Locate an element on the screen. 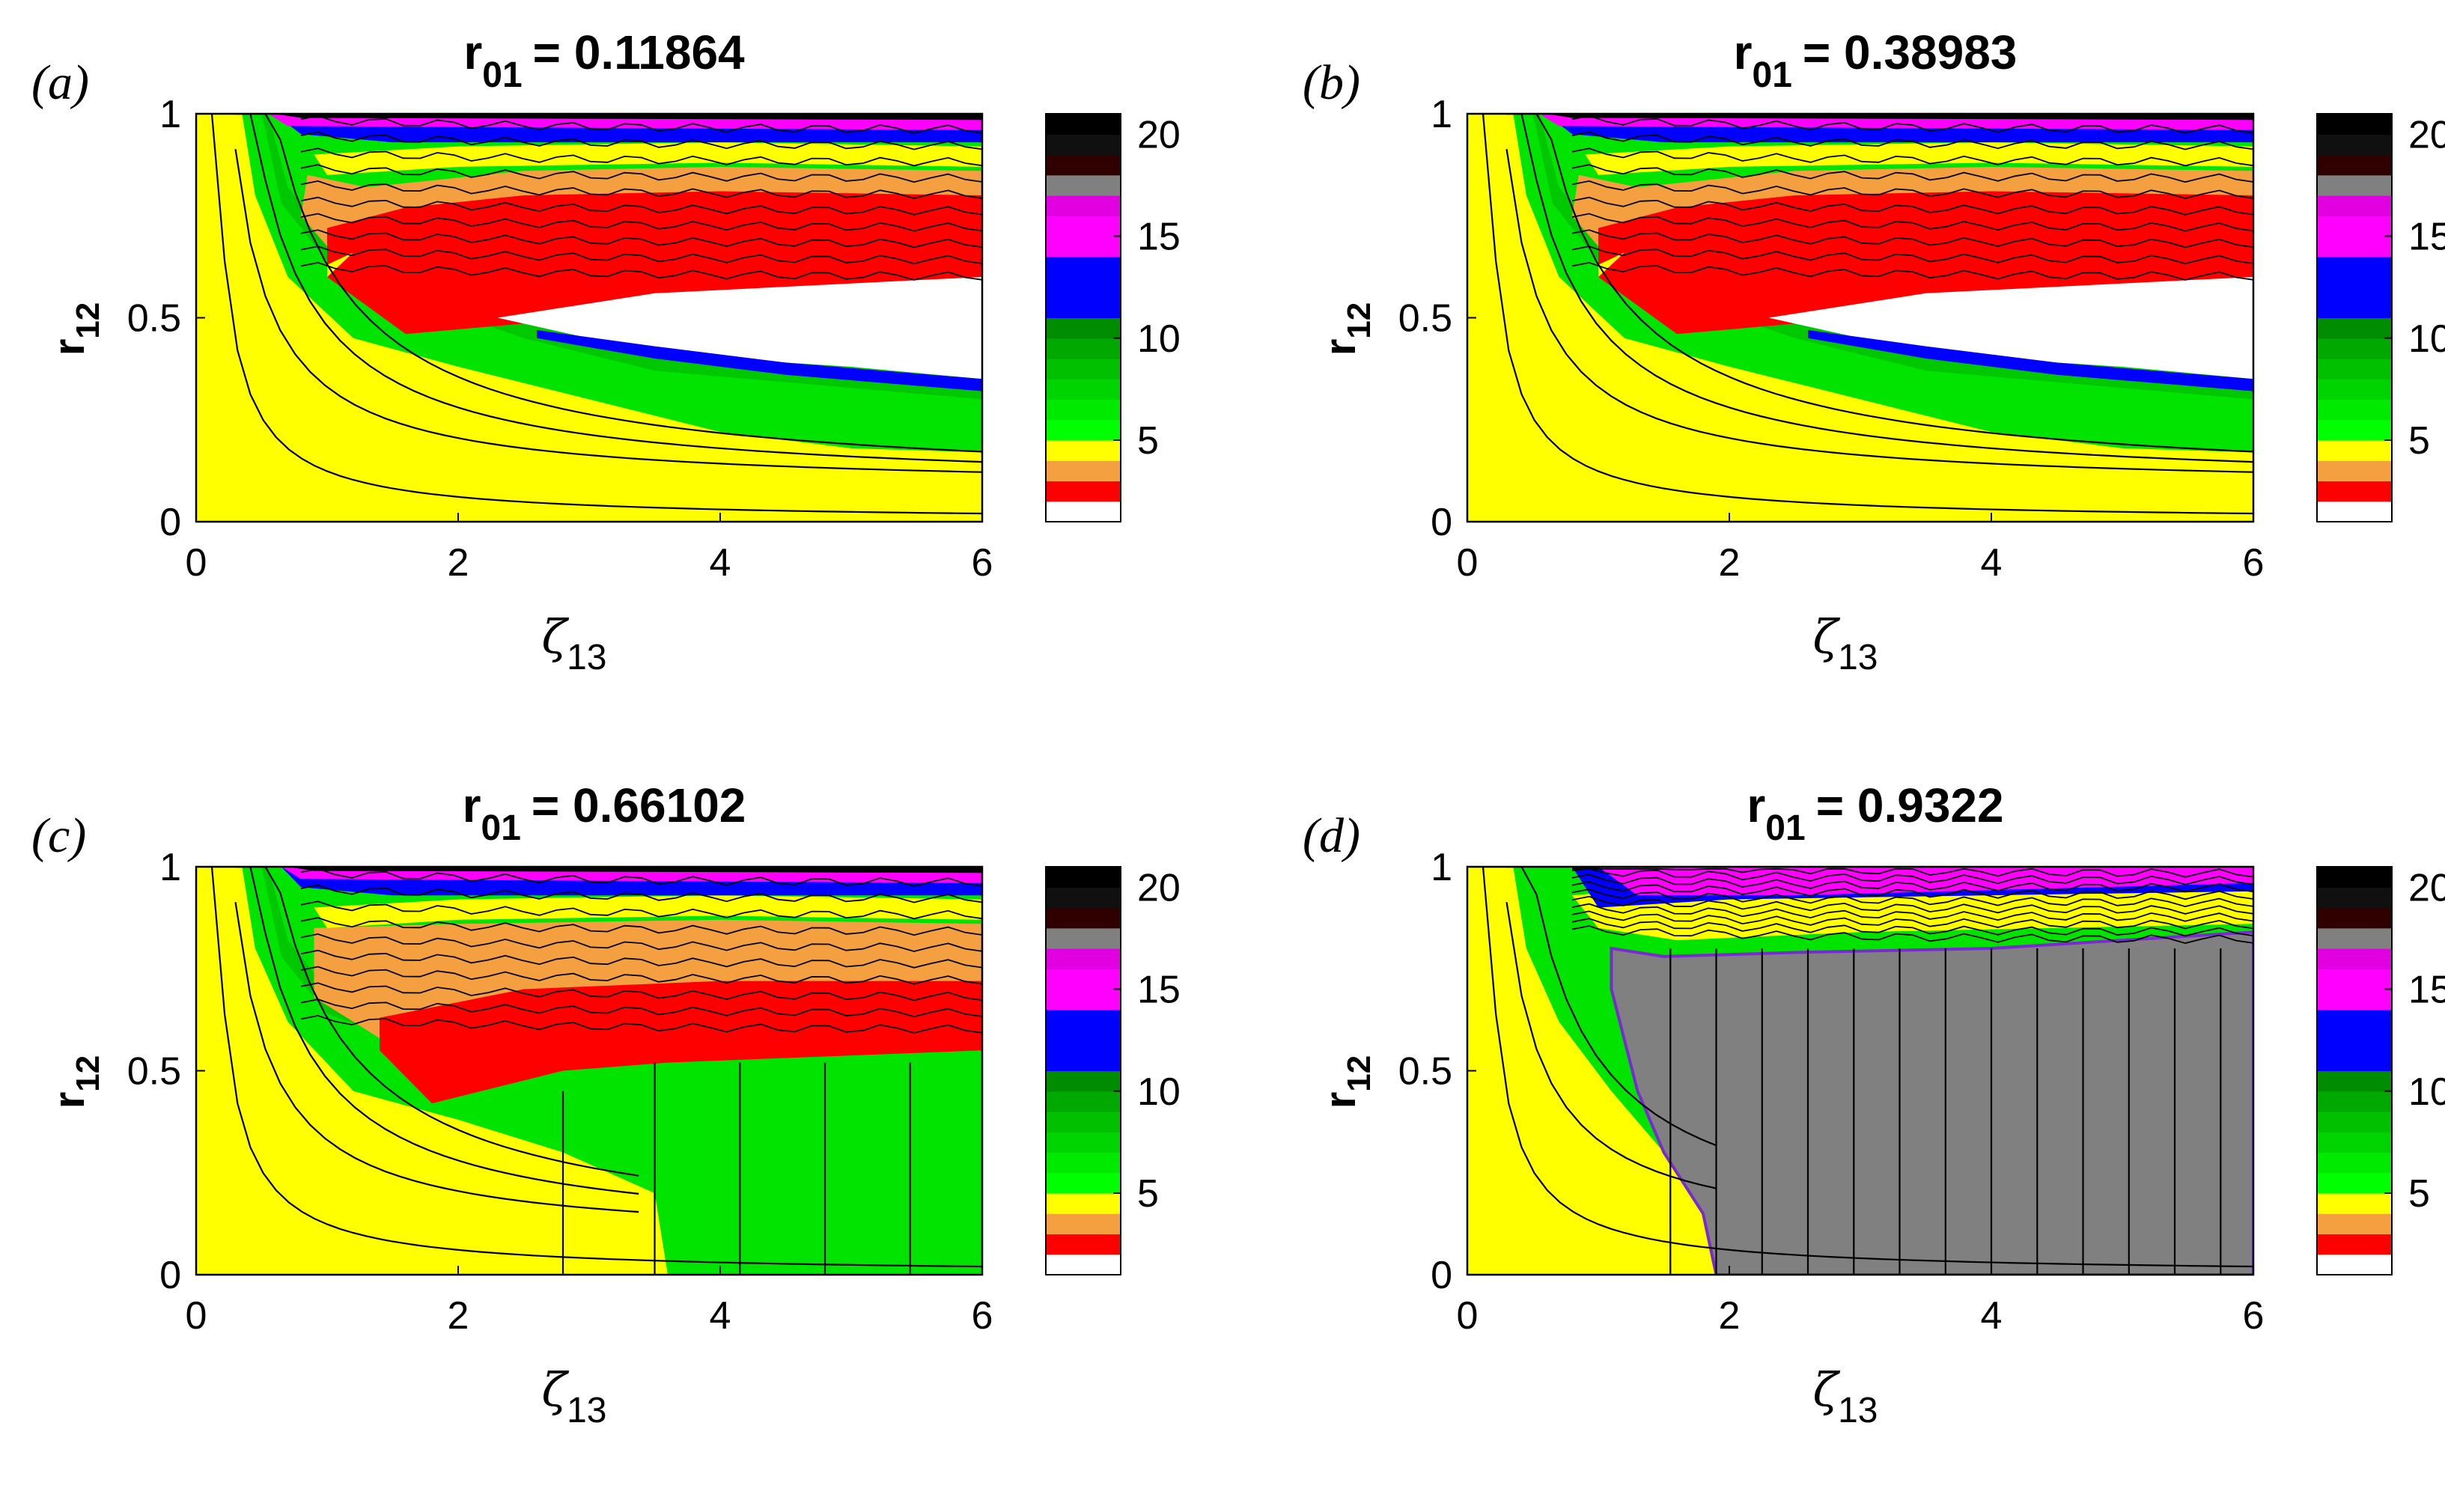 This screenshot has width=2445, height=1512. panel-label: (c) is located at coordinates (58, 836).